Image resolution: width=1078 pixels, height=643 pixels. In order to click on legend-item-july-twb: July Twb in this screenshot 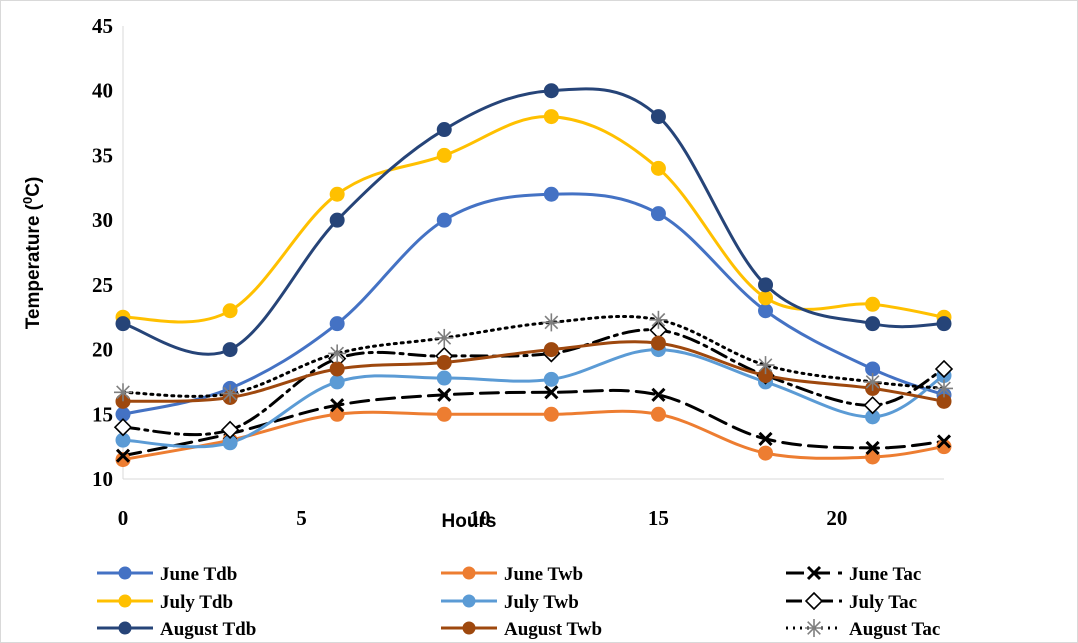, I will do `click(510, 602)`.